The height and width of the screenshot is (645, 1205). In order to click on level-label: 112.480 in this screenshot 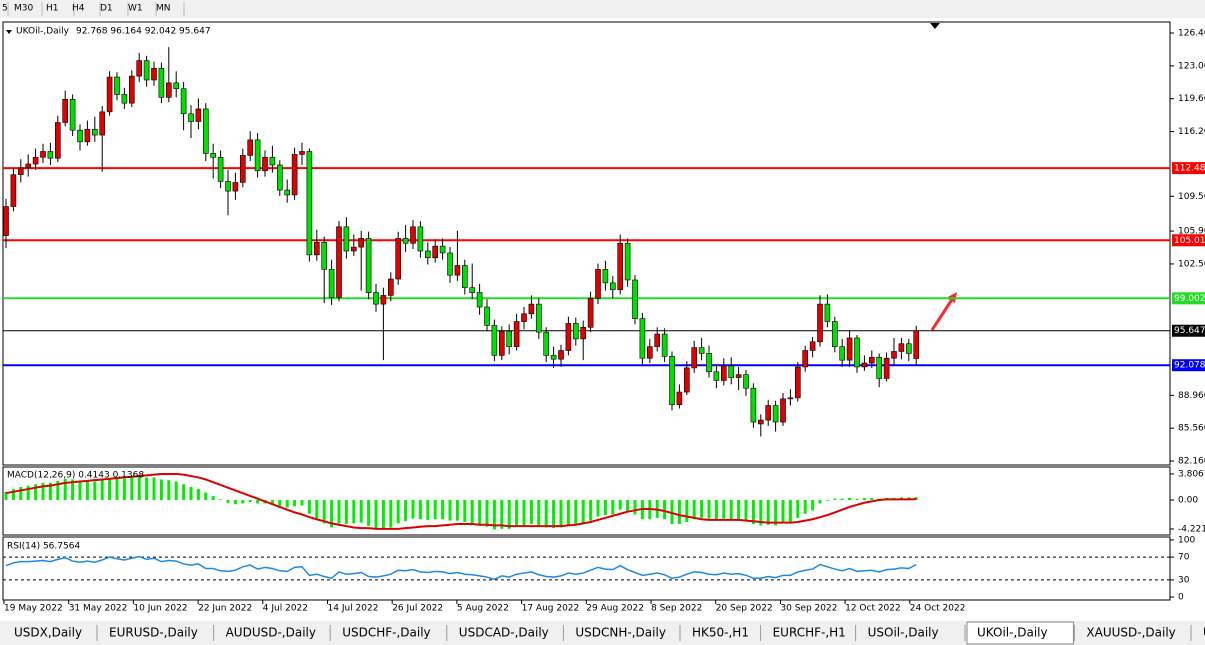, I will do `click(1189, 169)`.